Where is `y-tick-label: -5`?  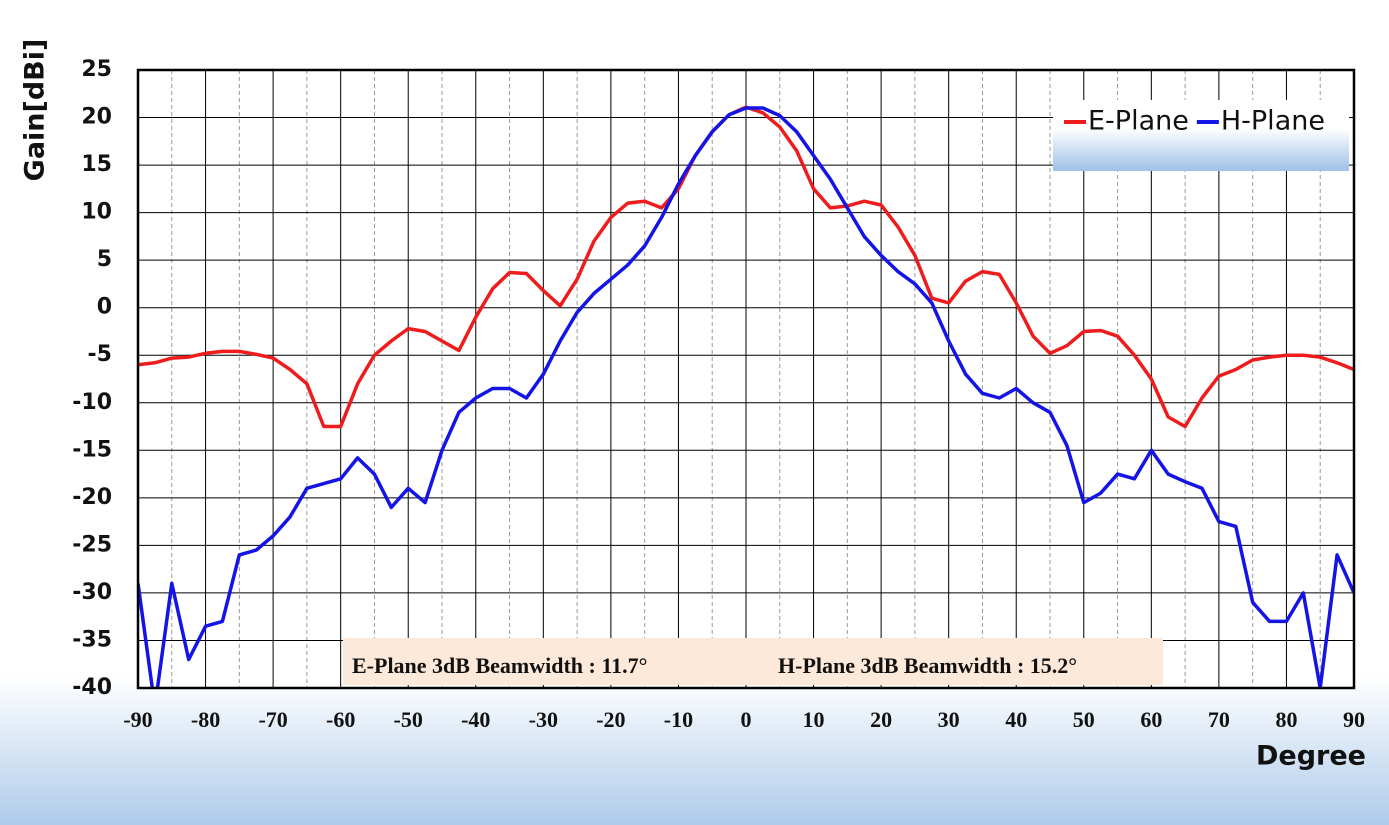 y-tick-label: -5 is located at coordinates (100, 354).